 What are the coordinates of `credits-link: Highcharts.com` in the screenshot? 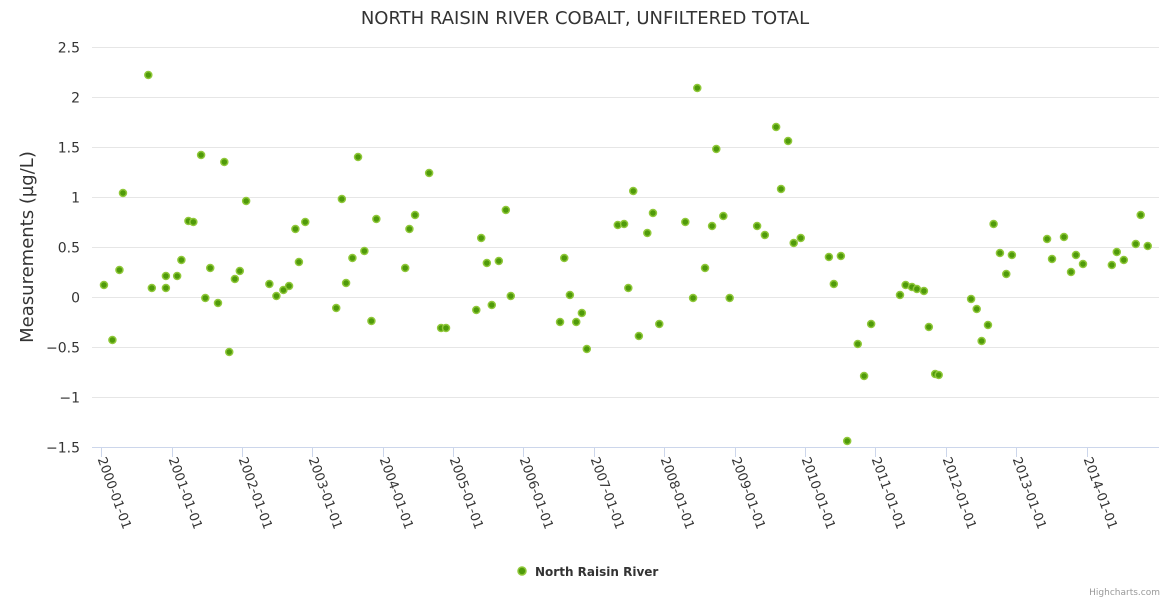 It's located at (1124, 593).